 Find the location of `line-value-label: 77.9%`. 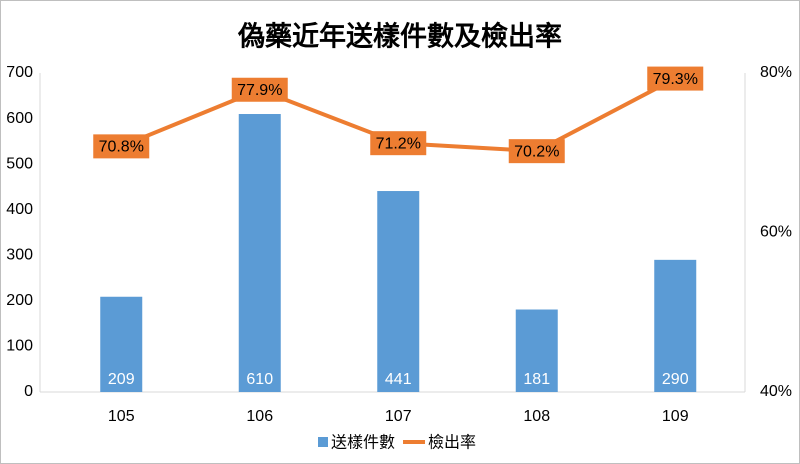

line-value-label: 77.9% is located at coordinates (259, 90).